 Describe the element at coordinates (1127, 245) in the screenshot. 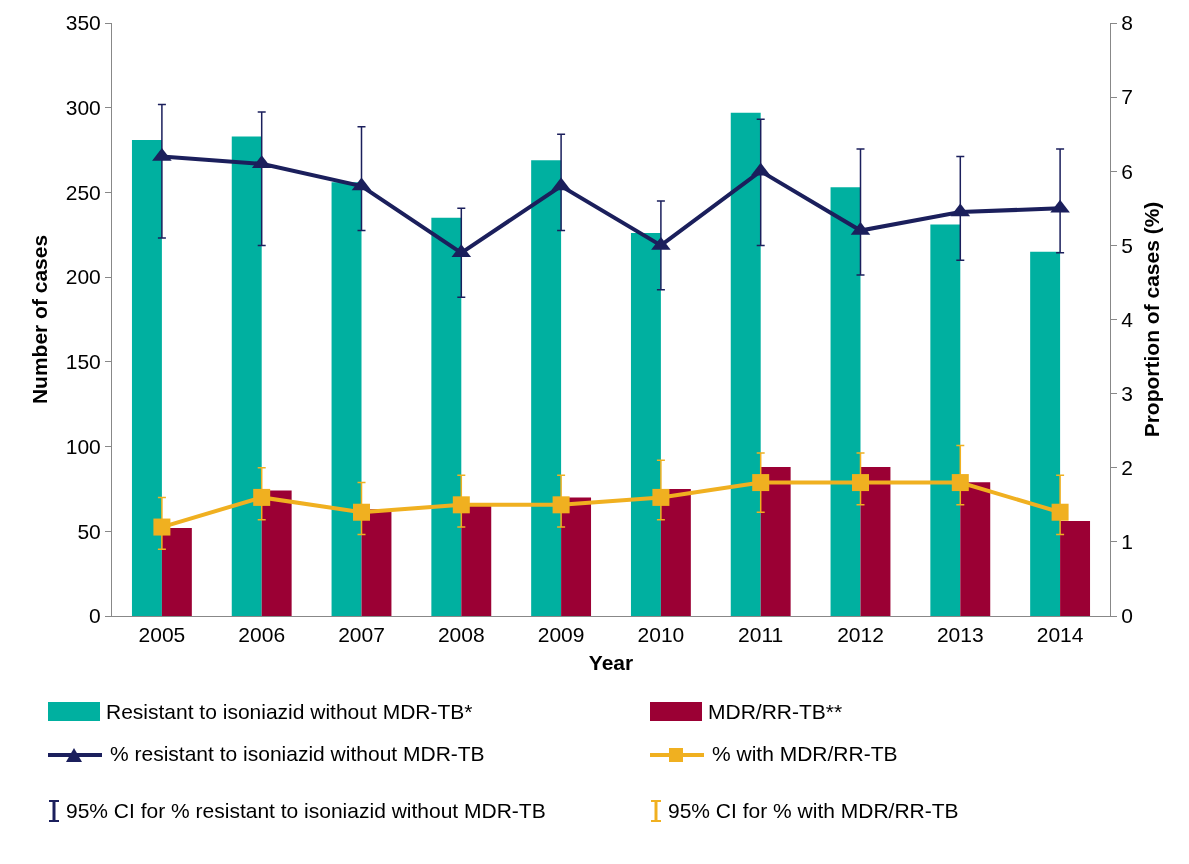

I see `y2-tick-label: 5` at that location.